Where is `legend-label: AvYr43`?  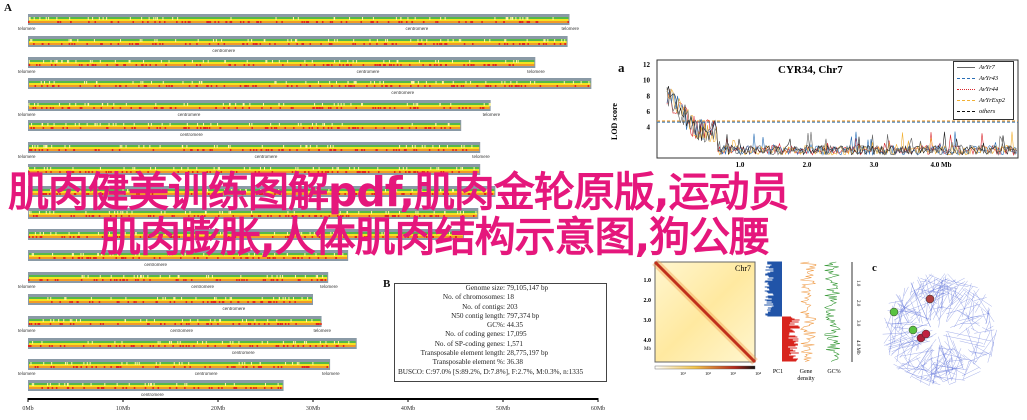 legend-label: AvYr43 is located at coordinates (989, 78).